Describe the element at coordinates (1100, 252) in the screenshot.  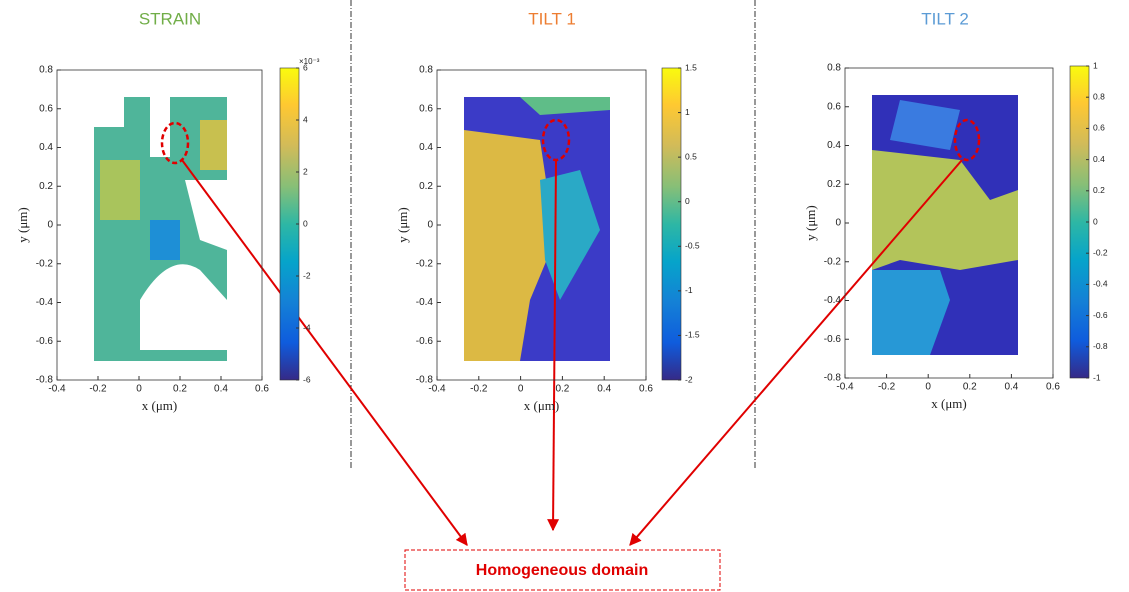
I see `colorbar-tick-label: -0.2` at that location.